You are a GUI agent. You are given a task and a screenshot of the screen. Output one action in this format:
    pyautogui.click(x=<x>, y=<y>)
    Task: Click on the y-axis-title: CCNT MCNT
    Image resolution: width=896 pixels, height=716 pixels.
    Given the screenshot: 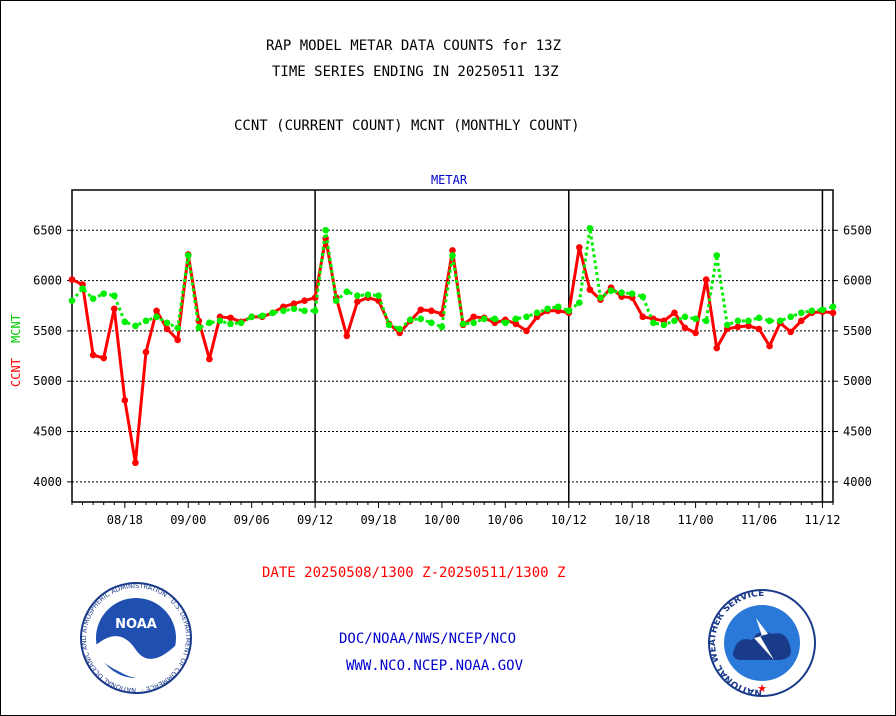 What is the action you would take?
    pyautogui.click(x=16, y=350)
    